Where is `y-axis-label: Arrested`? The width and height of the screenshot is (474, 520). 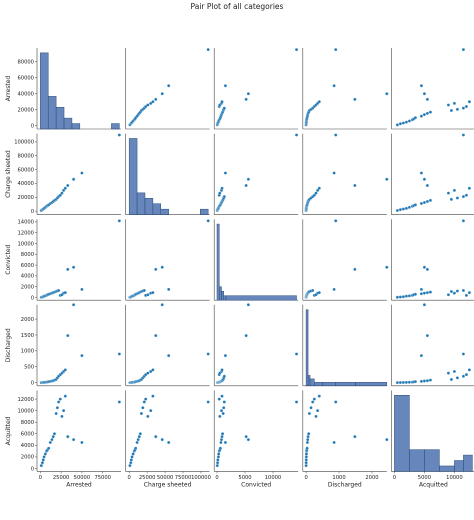
y-axis-label: Arrested is located at coordinates (8, 89).